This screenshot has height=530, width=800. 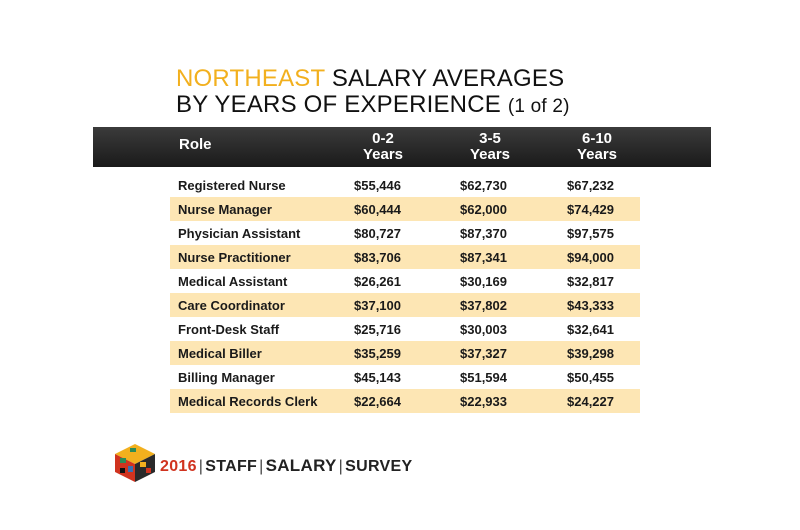 I want to click on value-6-10-cell: $74,429, so click(x=590, y=209).